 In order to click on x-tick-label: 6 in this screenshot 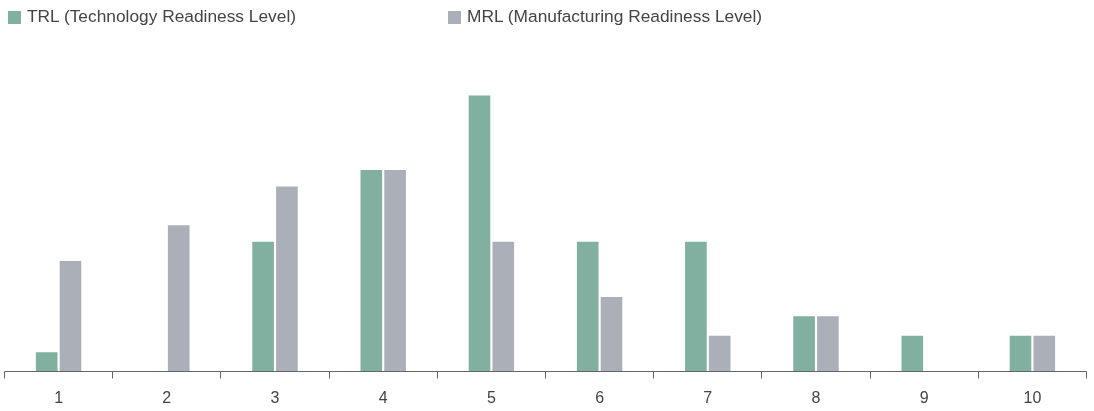, I will do `click(600, 397)`.